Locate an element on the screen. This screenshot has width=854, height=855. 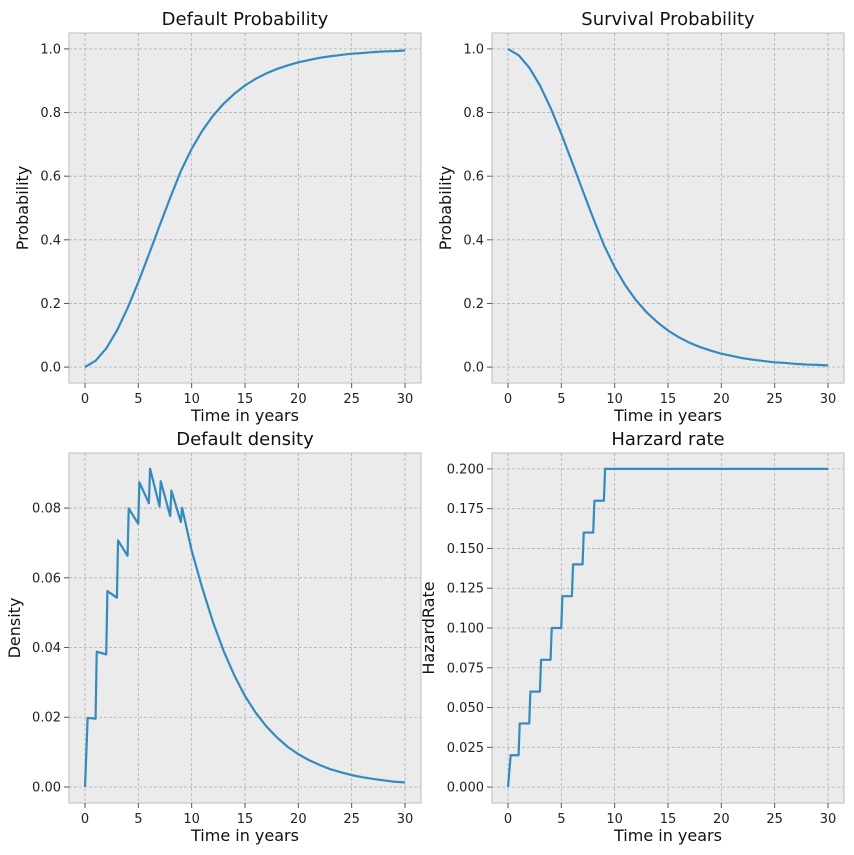
chart-title: Harzard rate is located at coordinates (667, 439).